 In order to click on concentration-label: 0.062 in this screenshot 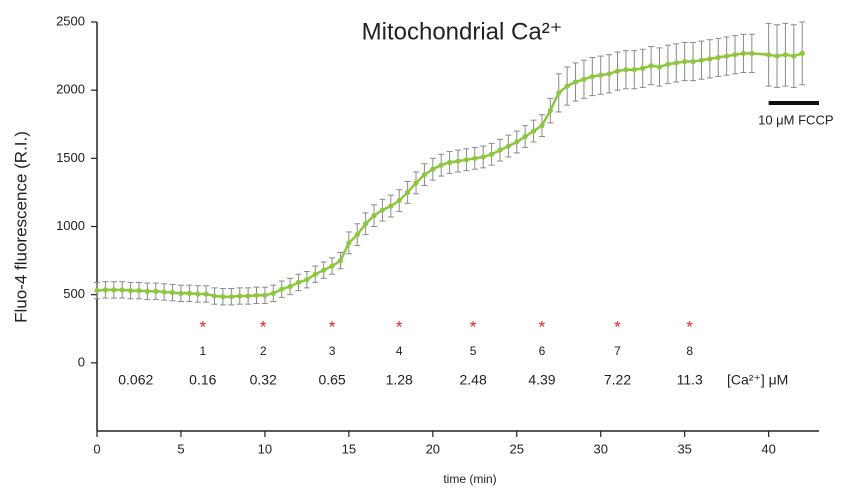, I will do `click(135, 380)`.